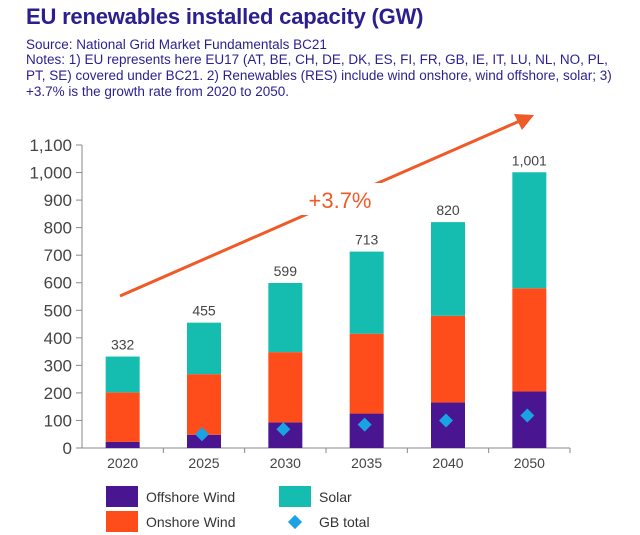  Describe the element at coordinates (191, 496) in the screenshot. I see `legend-label-offshore-wind: Offshore Wind` at that location.